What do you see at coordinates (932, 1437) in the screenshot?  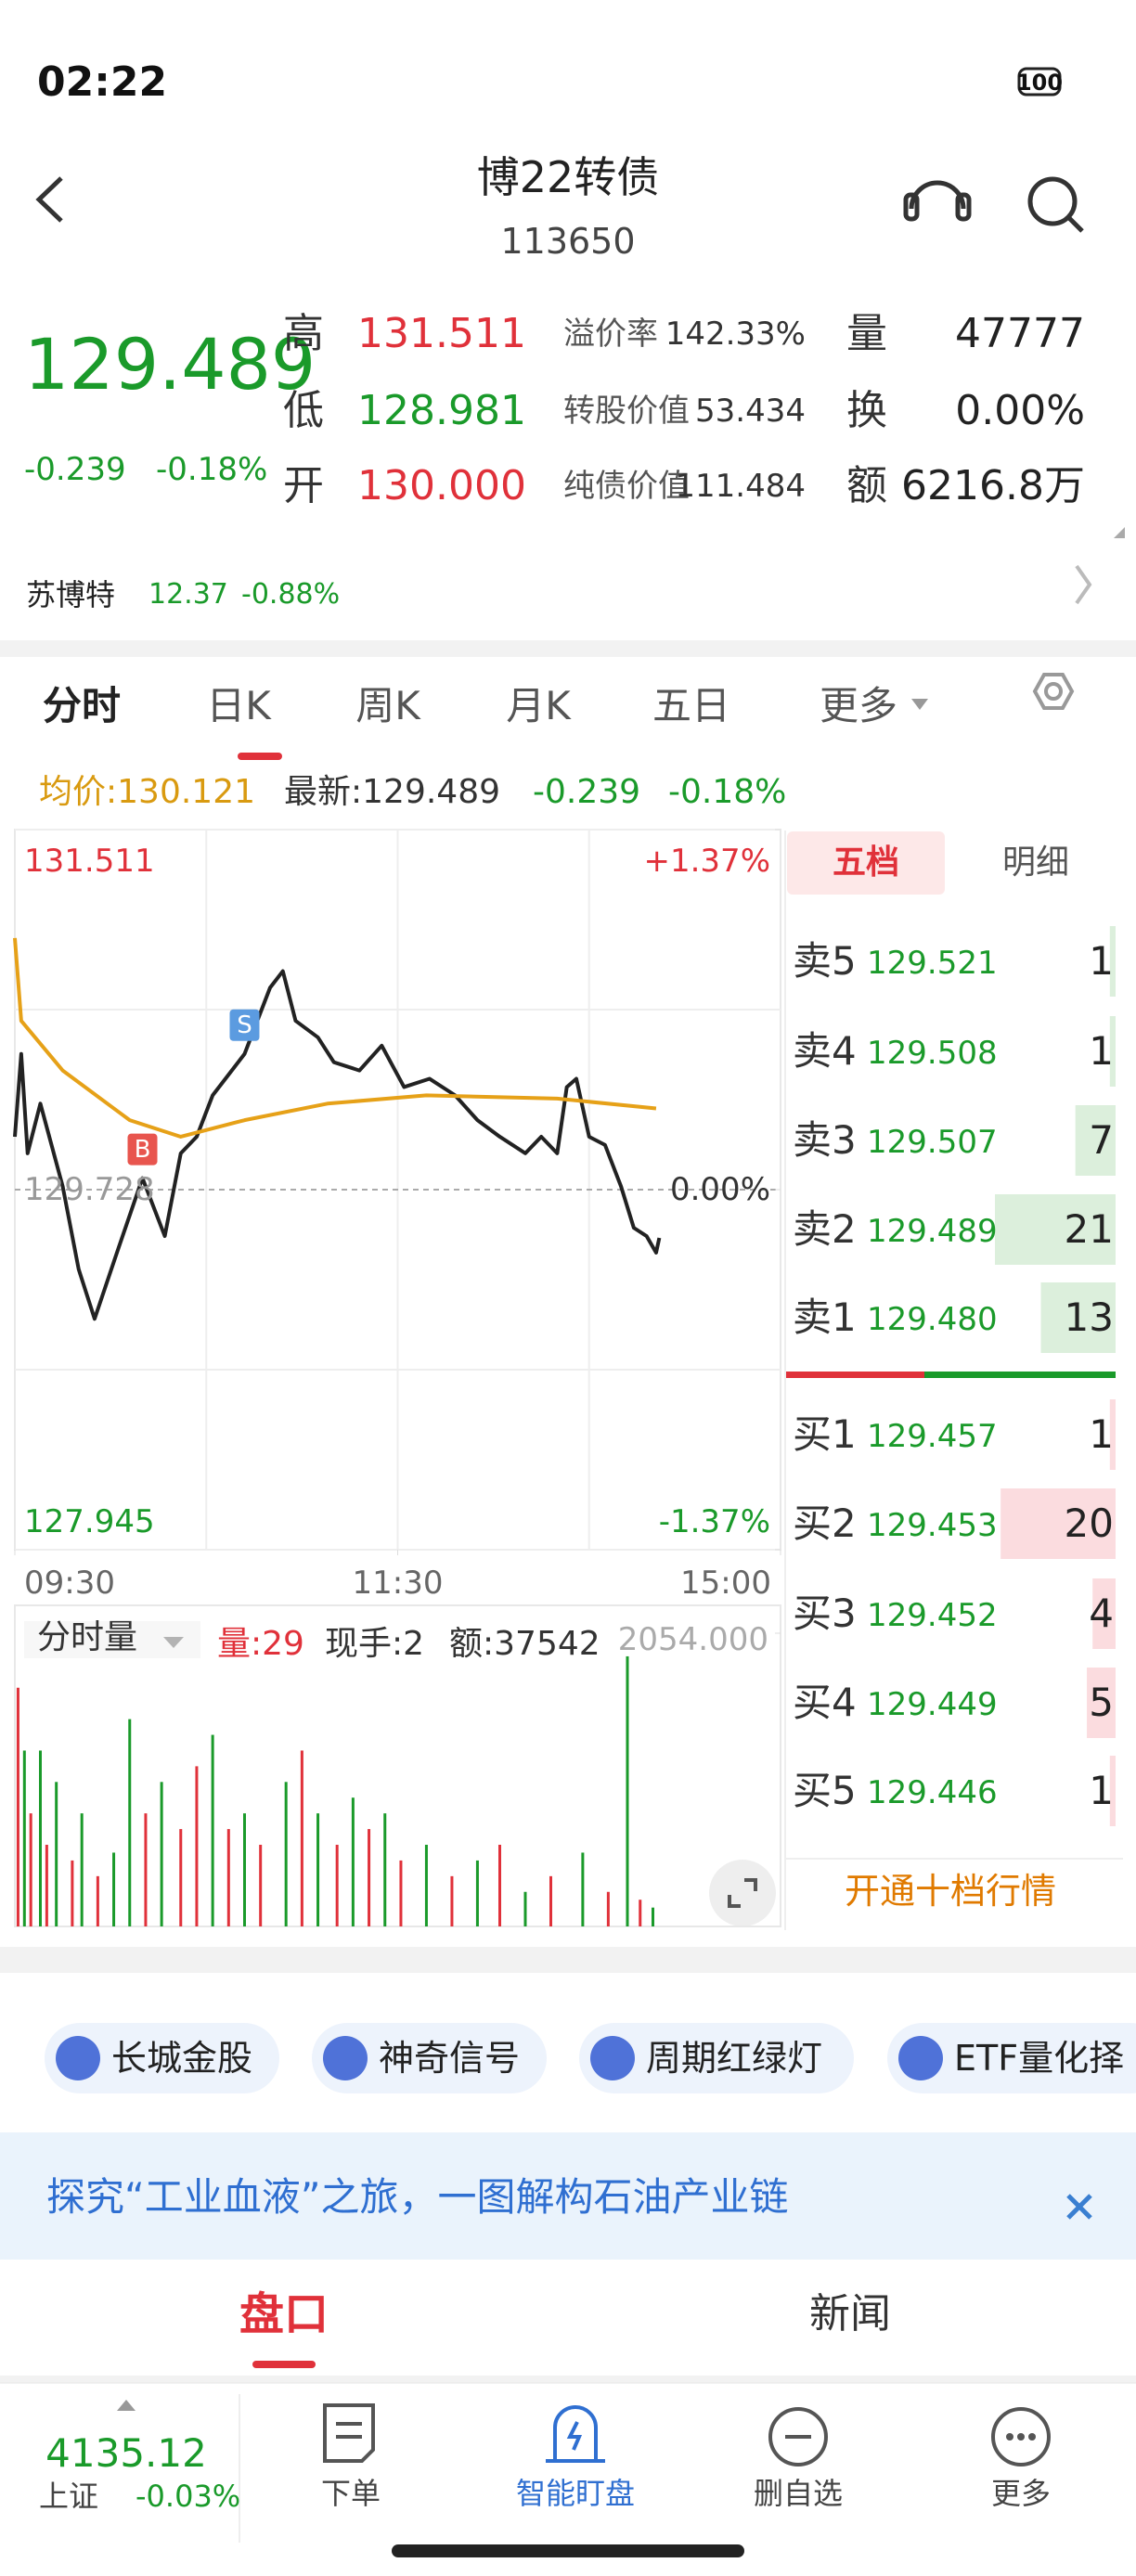 I see `book-price: 129.457` at bounding box center [932, 1437].